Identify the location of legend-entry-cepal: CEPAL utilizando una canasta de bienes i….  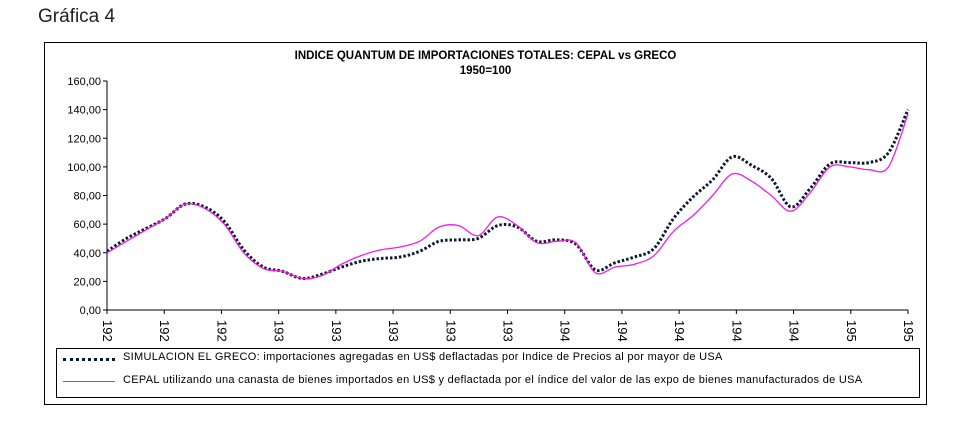
(489, 386).